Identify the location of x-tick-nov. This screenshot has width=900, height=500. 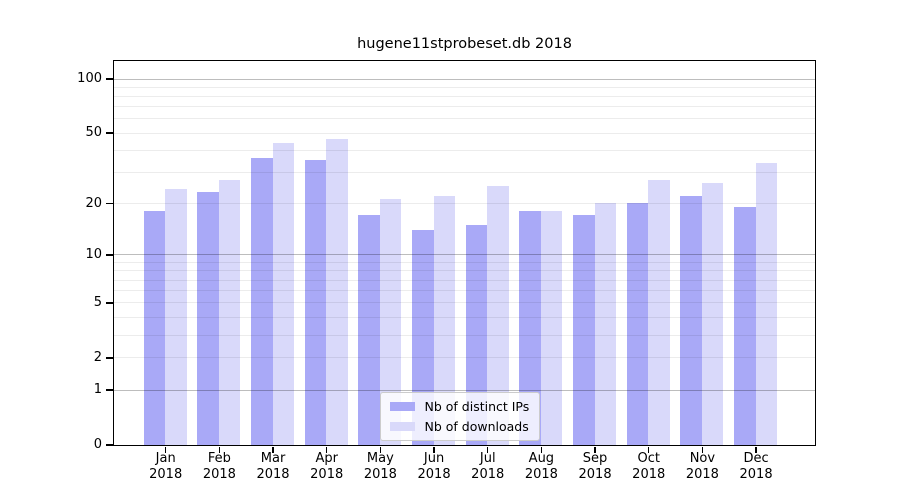
(702, 449).